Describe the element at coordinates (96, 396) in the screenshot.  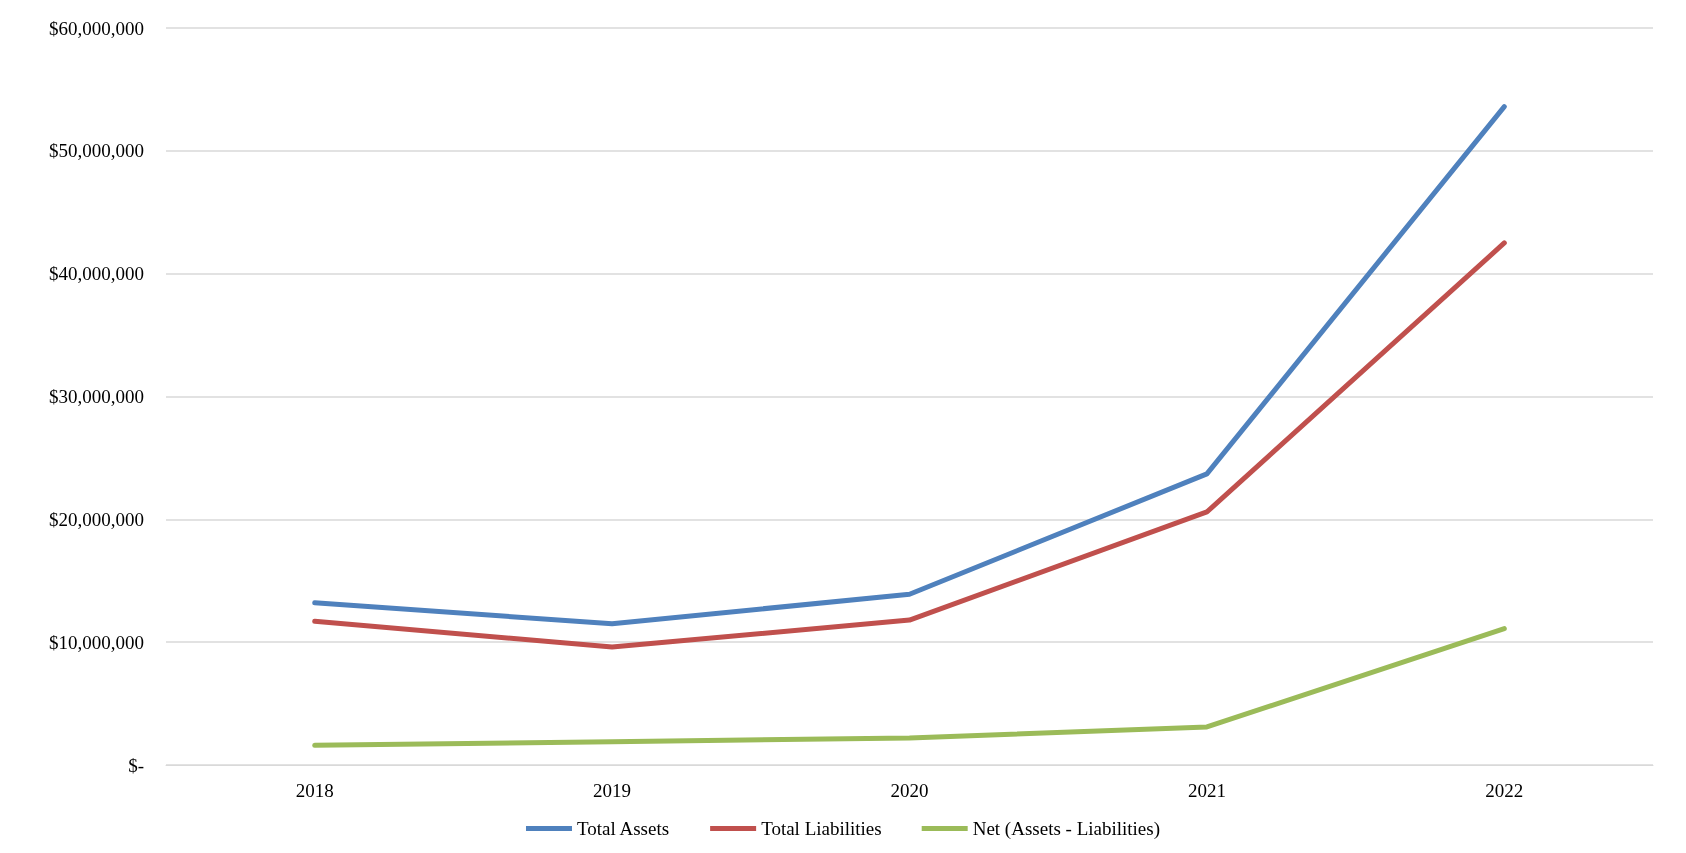
I see `y-tick-label: $30,000,000` at that location.